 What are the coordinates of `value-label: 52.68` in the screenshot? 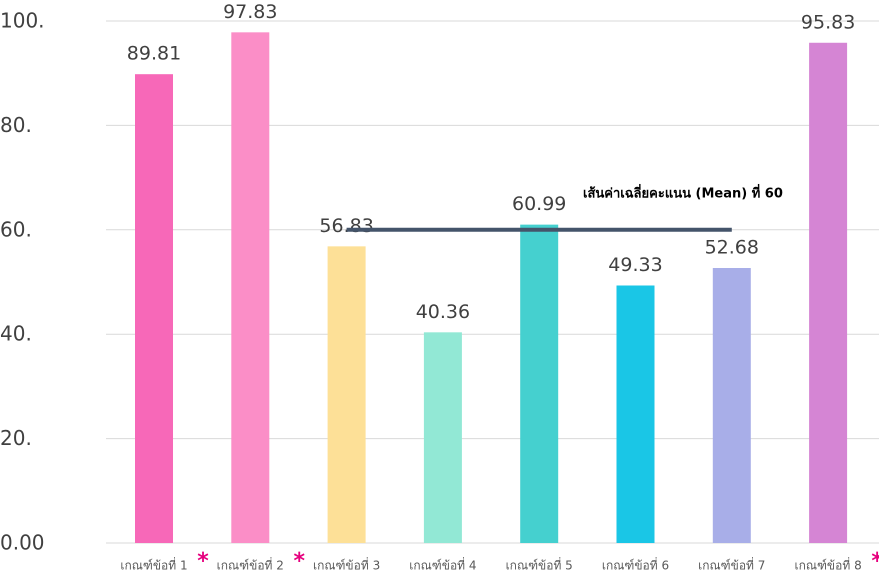 It's located at (732, 248).